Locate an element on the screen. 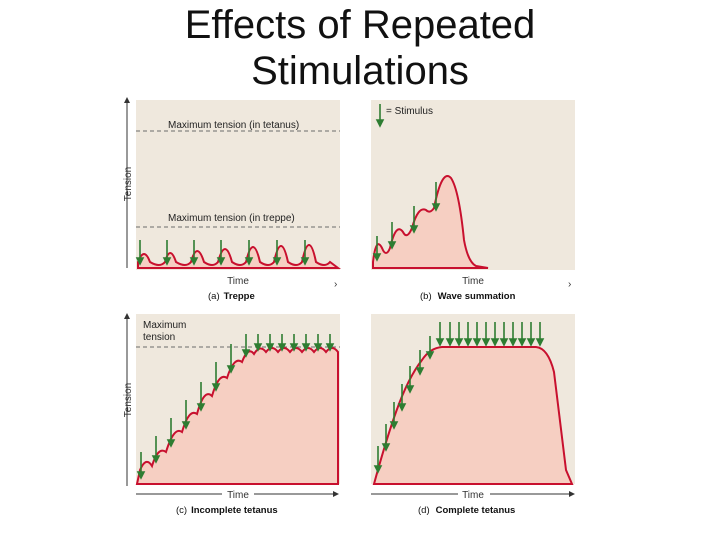 Image resolution: width=720 pixels, height=540 pixels. panel-b-caption: (b) Wave summation is located at coordinates (468, 296).